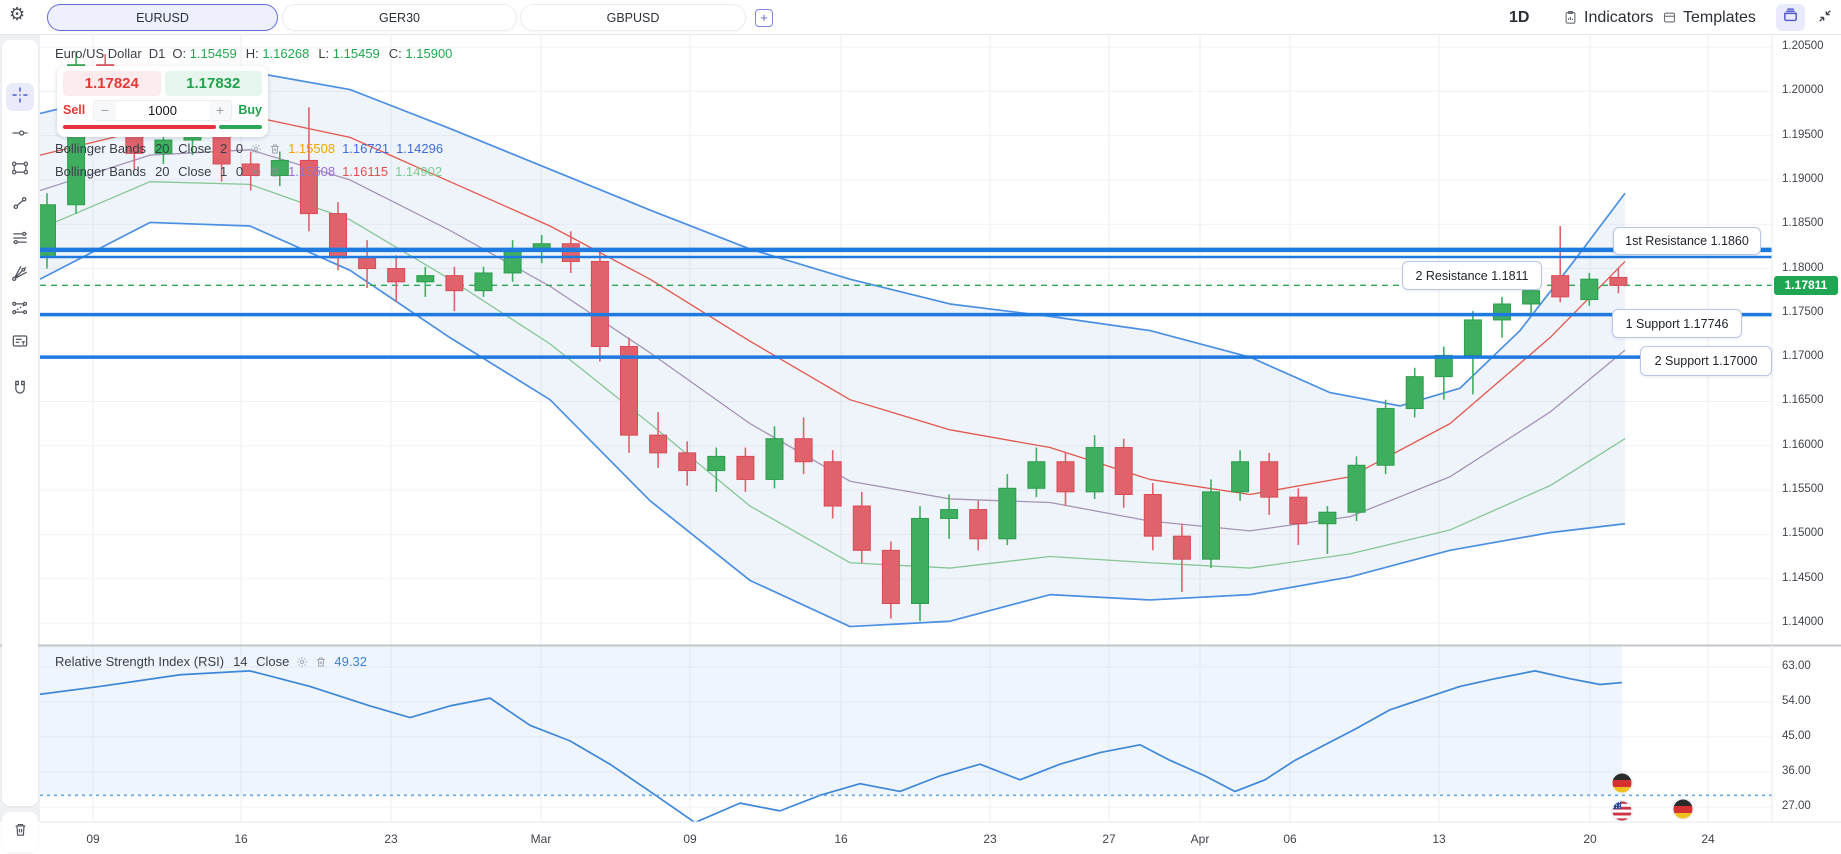  I want to click on time-tick: 13, so click(1439, 839).